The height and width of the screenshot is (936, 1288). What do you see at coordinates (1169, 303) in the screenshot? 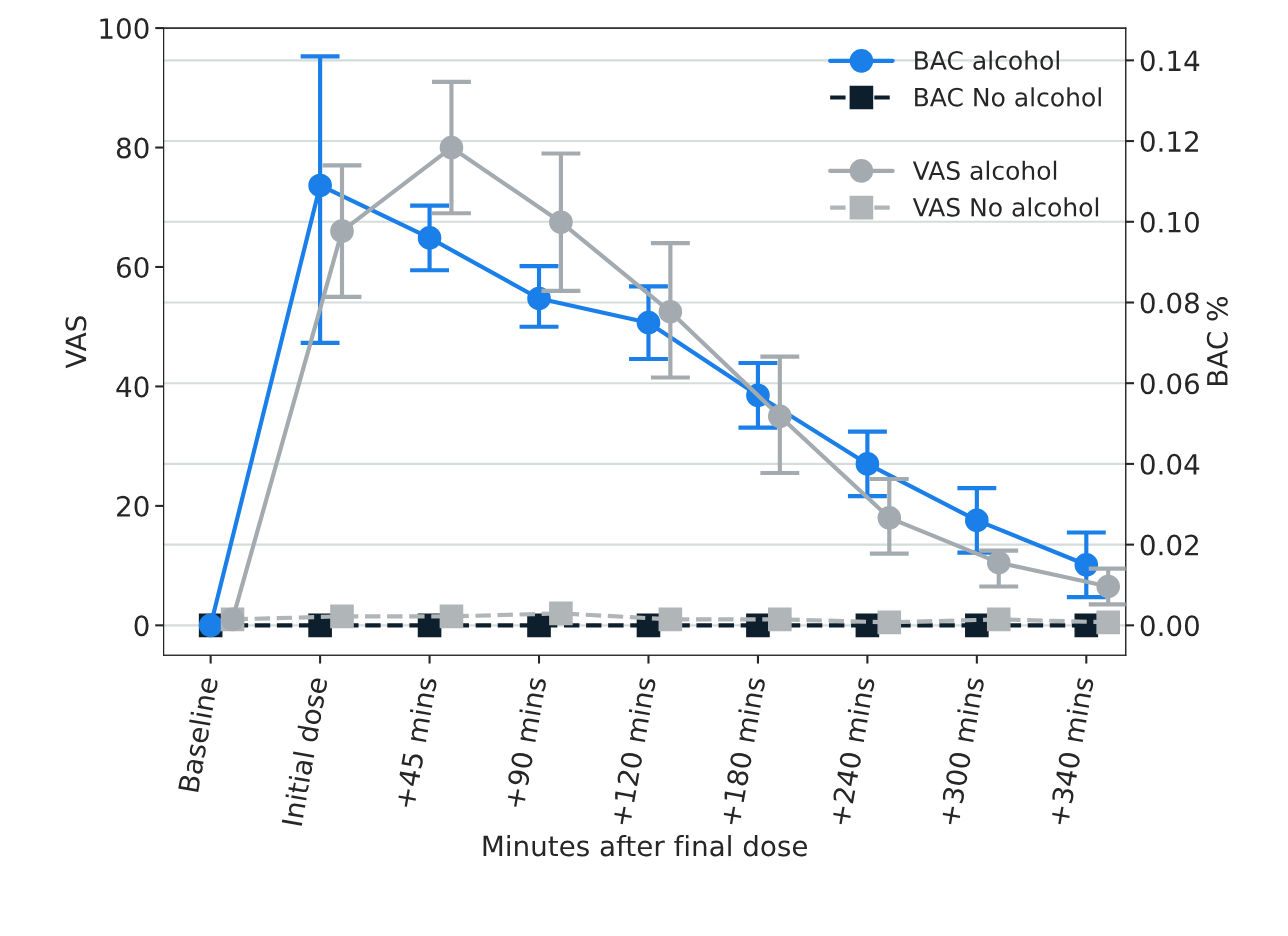
I see `y2-tick-label: 0.08` at bounding box center [1169, 303].